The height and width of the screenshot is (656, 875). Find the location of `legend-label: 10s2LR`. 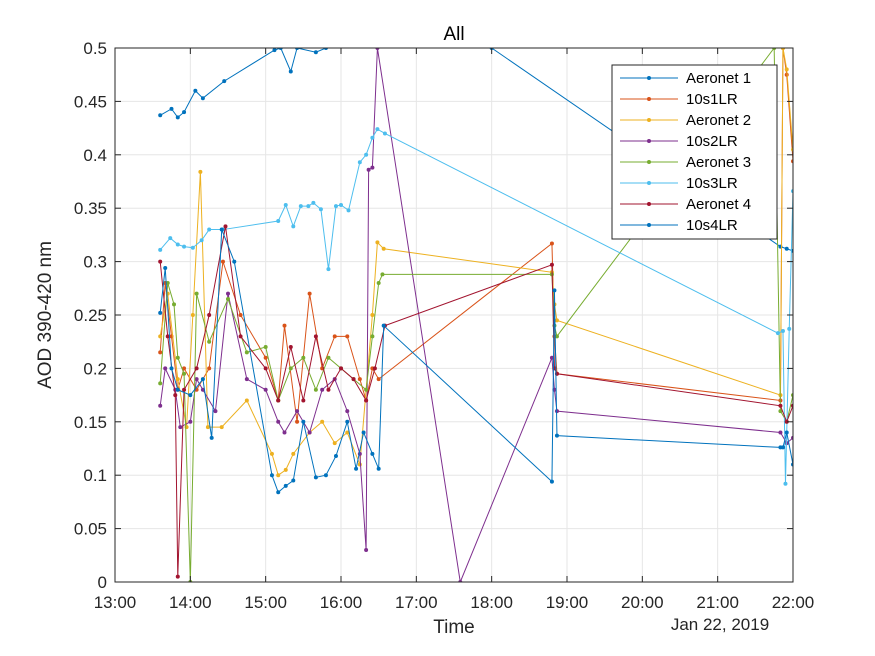

legend-label: 10s2LR is located at coordinates (712, 141).